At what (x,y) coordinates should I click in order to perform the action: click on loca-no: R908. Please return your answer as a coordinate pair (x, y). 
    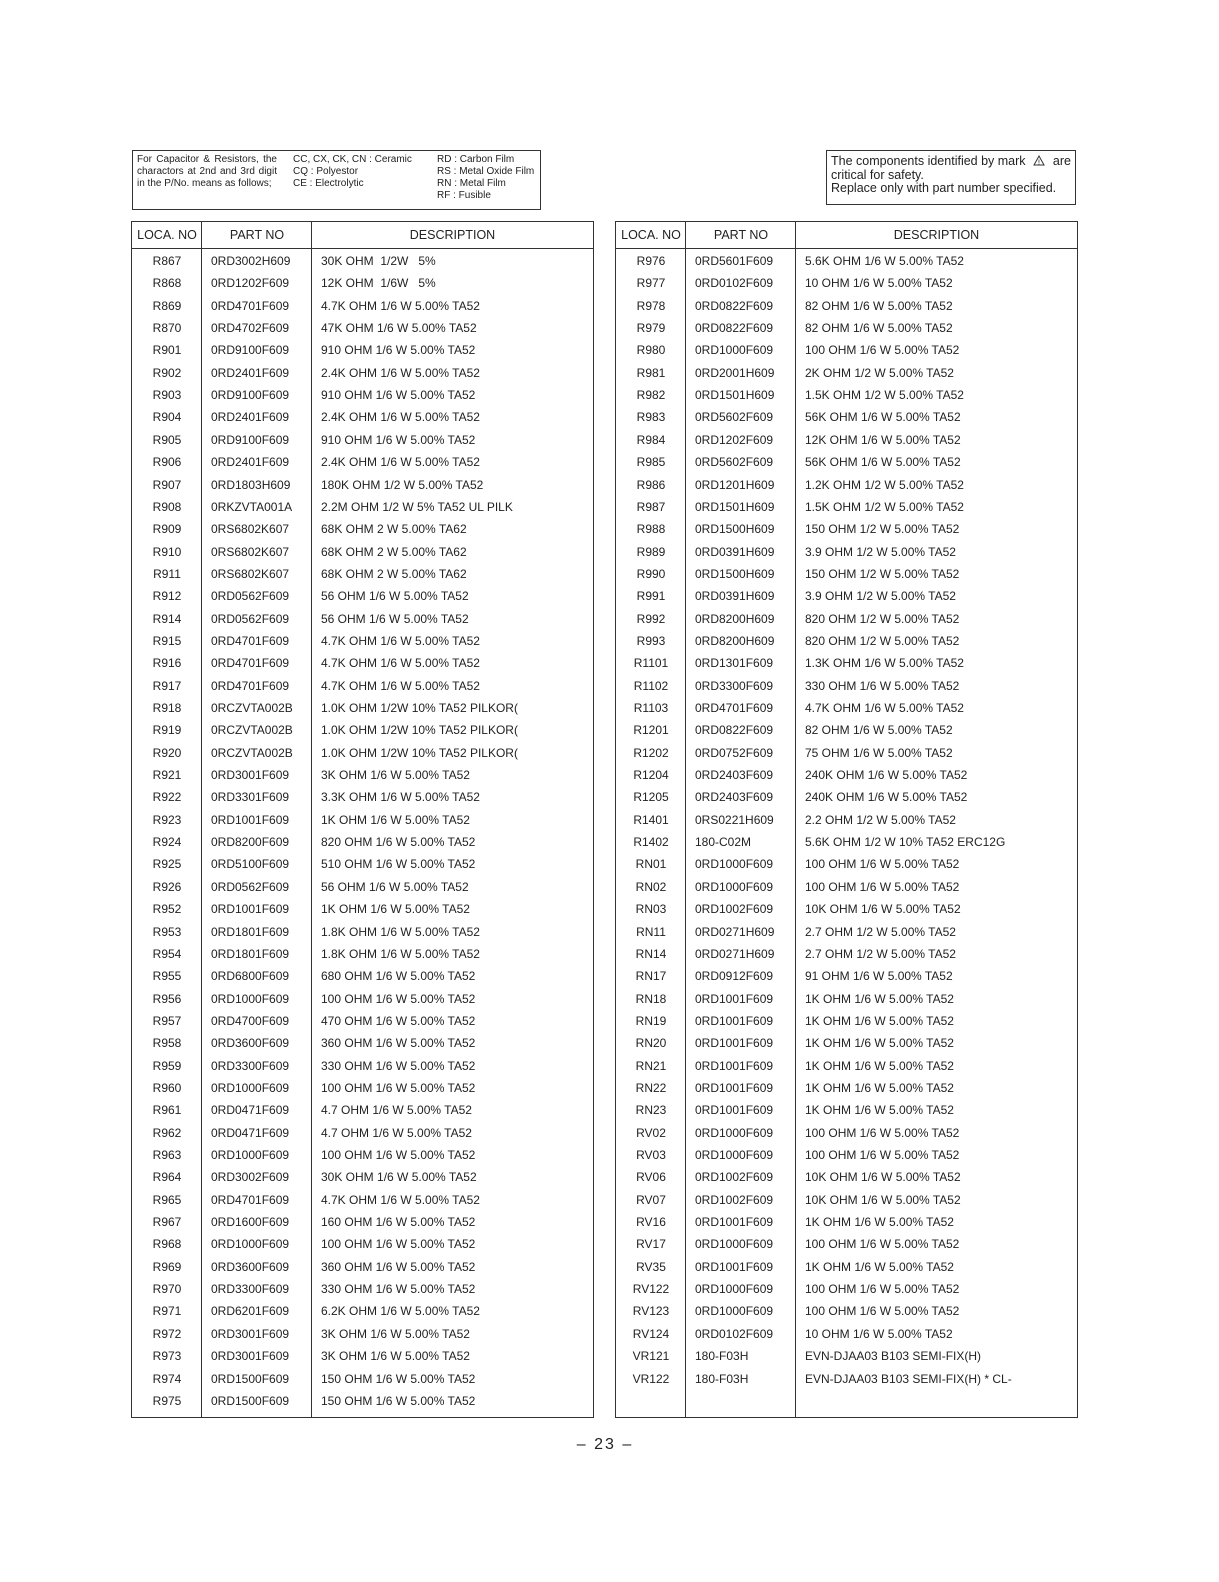
    Looking at the image, I should click on (167, 506).